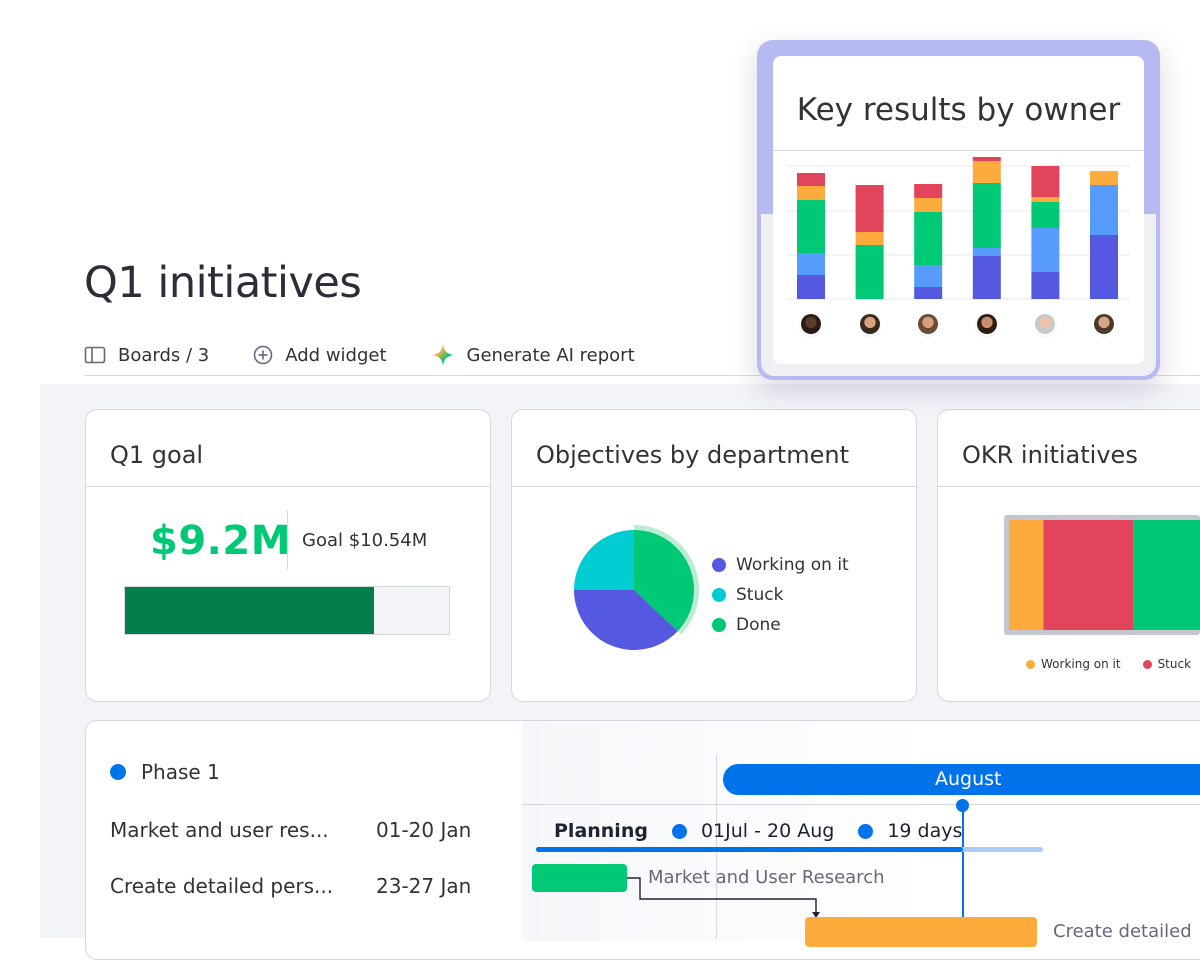  Describe the element at coordinates (679, 831) in the screenshot. I see `planning-range-dot` at that location.